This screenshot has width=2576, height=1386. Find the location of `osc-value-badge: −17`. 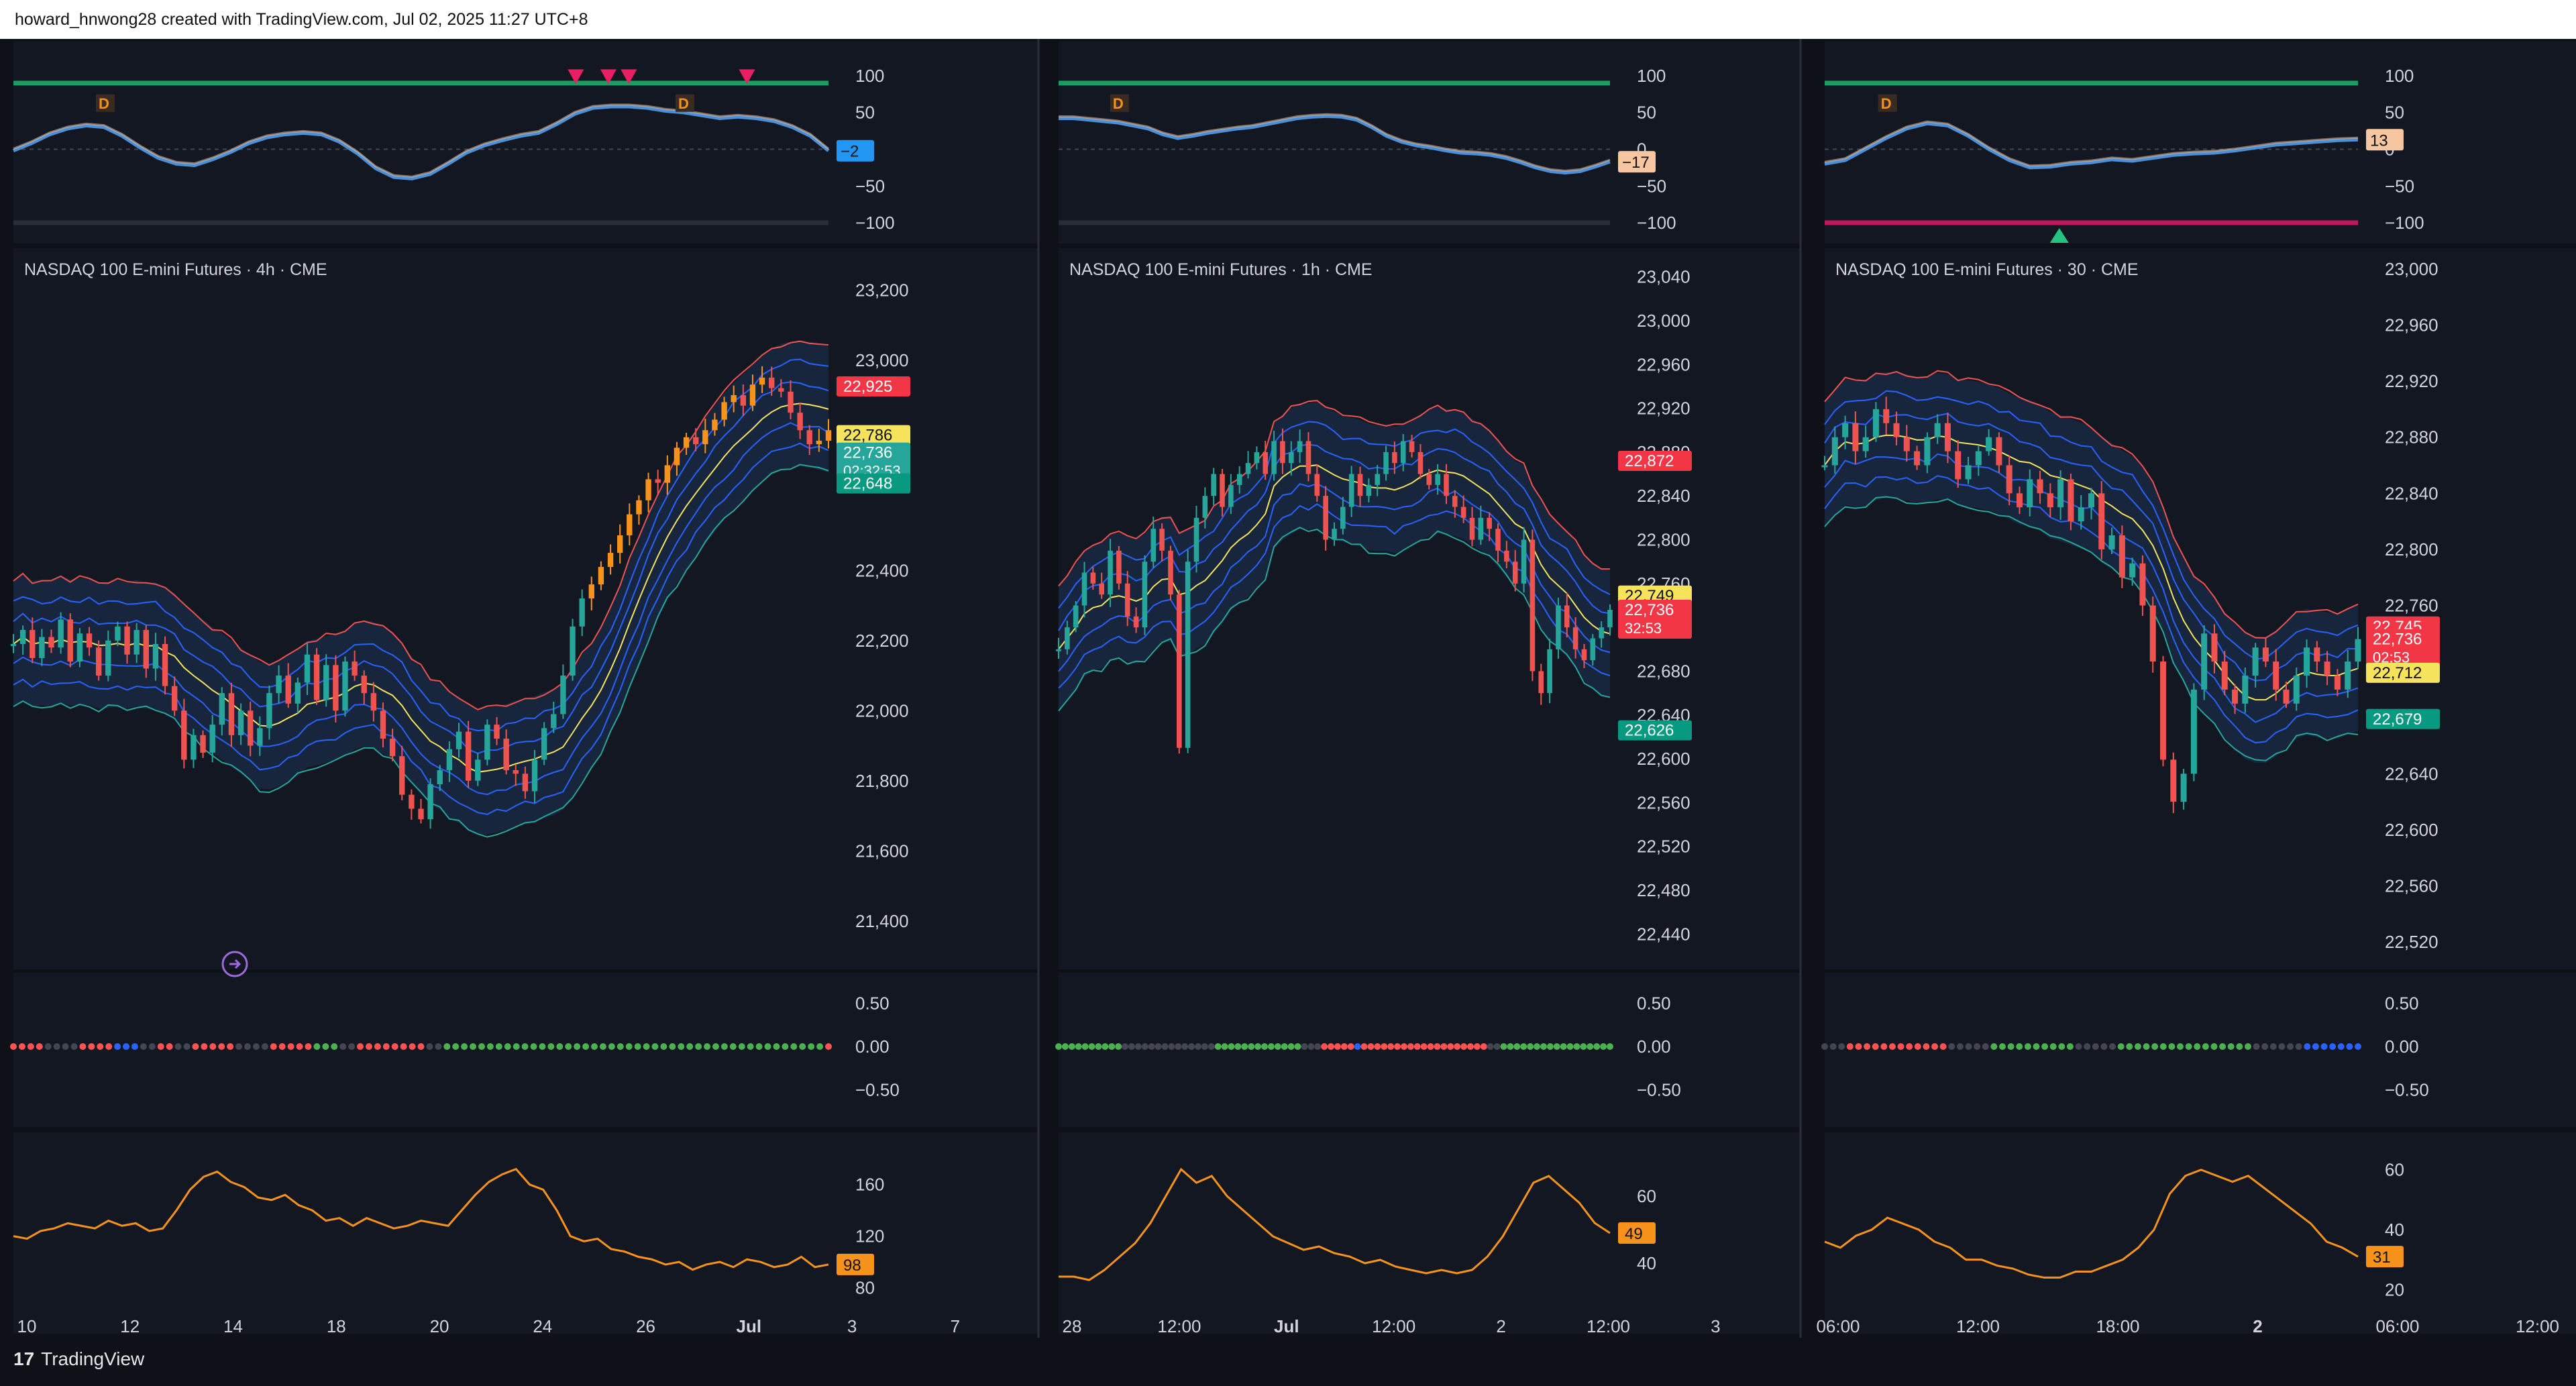

osc-value-badge: −17 is located at coordinates (1637, 162).